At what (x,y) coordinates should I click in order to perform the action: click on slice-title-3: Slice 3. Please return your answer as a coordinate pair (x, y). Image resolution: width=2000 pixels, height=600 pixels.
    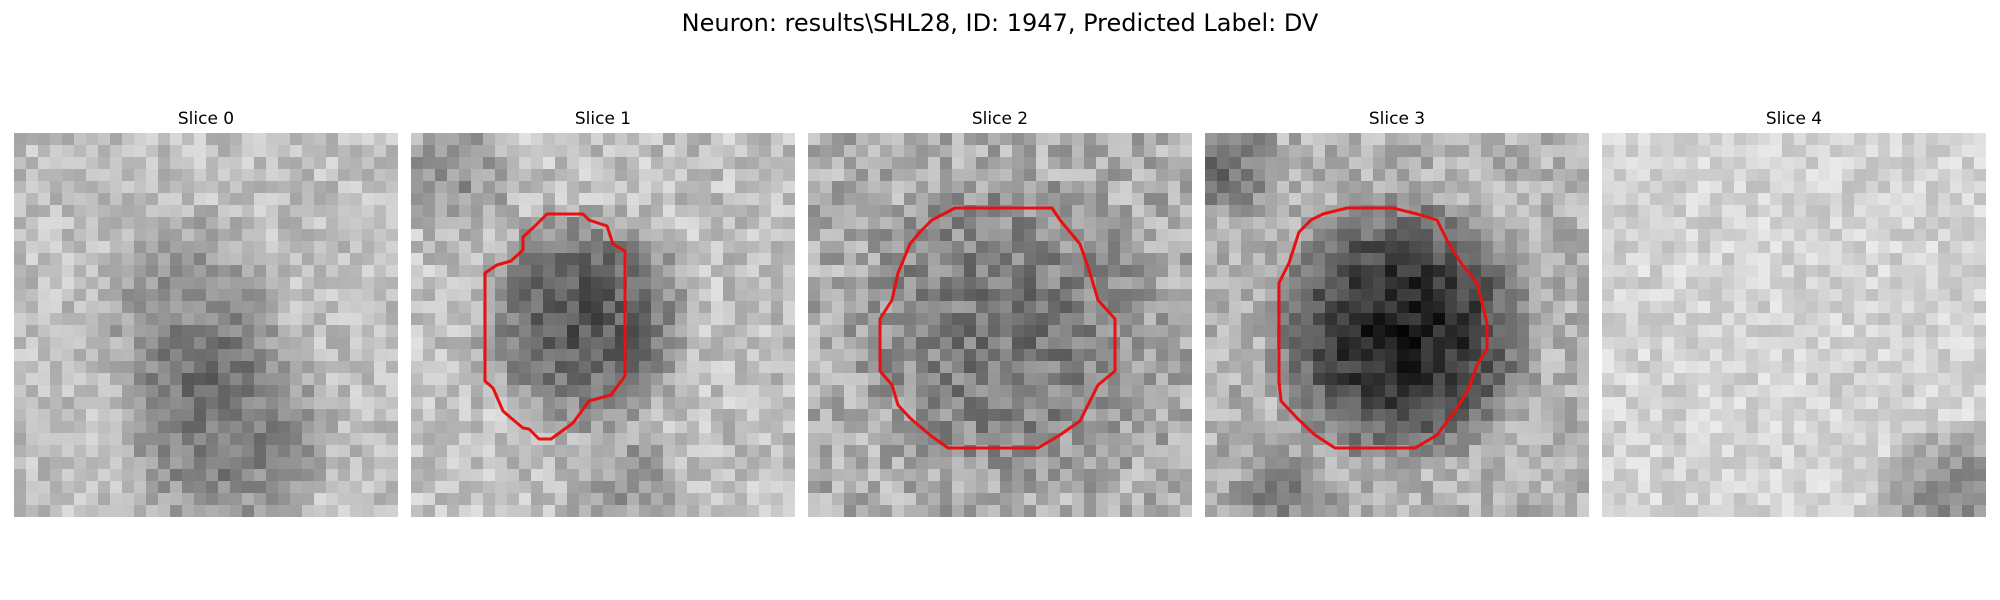
    Looking at the image, I should click on (1397, 119).